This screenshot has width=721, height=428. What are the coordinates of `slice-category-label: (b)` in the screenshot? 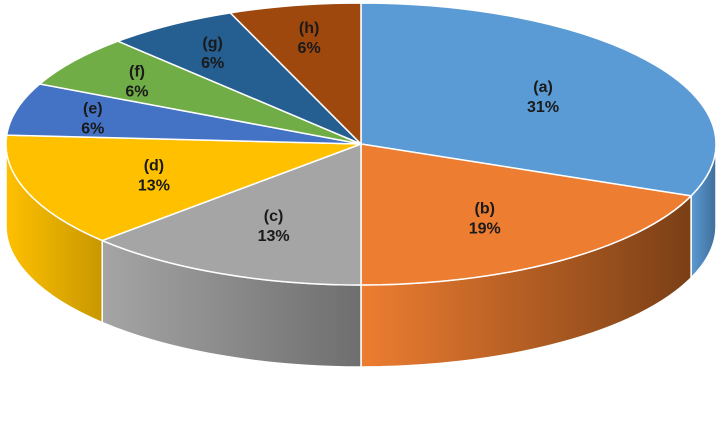 It's located at (484, 208).